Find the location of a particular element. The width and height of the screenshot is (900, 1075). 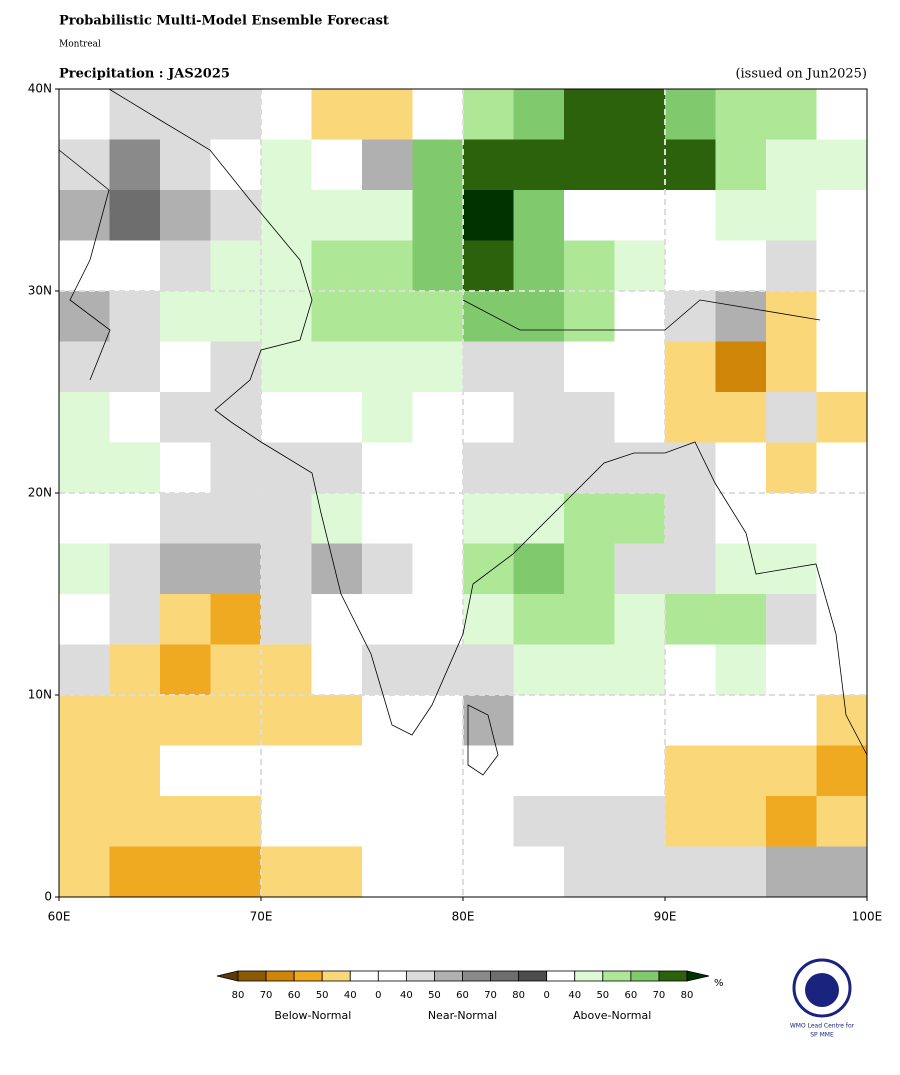

colorbar-tick-label: 50 is located at coordinates (434, 995).